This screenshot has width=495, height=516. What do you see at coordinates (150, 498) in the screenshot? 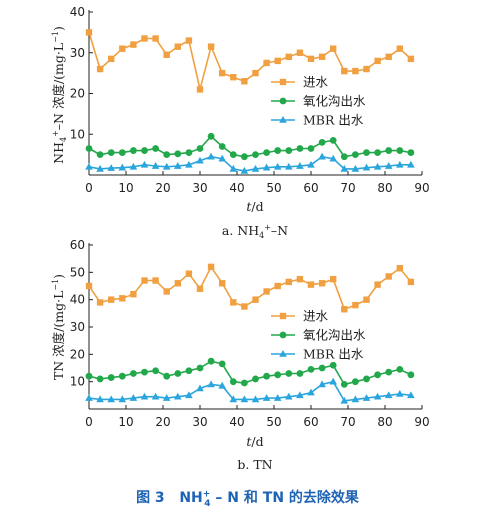
I see `caption-label: 图 3` at bounding box center [150, 498].